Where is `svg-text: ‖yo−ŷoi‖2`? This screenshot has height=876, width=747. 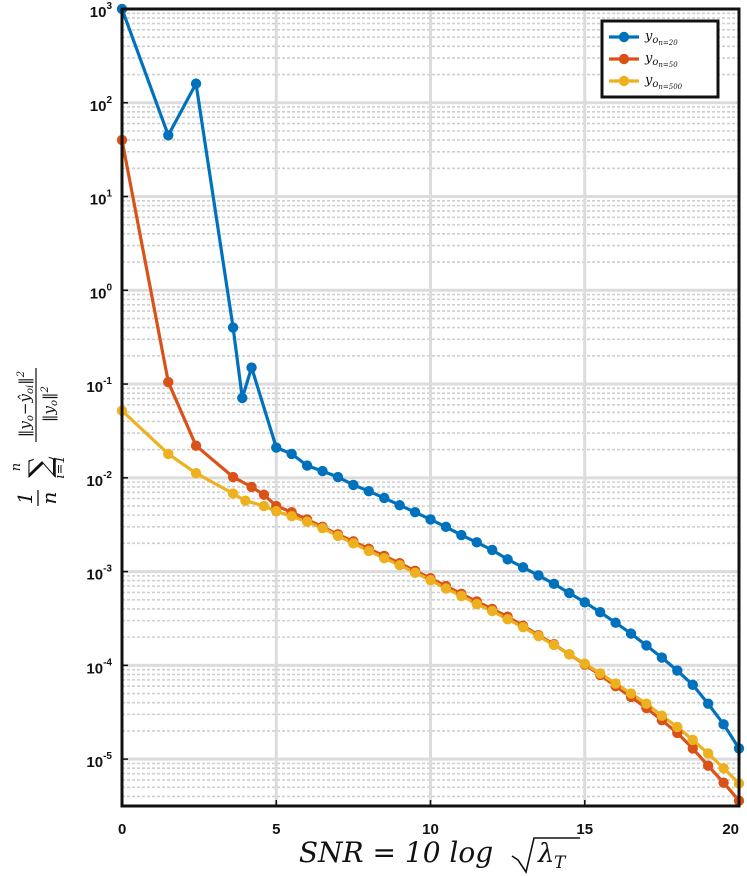 svg-text: ‖yo−ŷoi‖2 is located at coordinates (26, 404).